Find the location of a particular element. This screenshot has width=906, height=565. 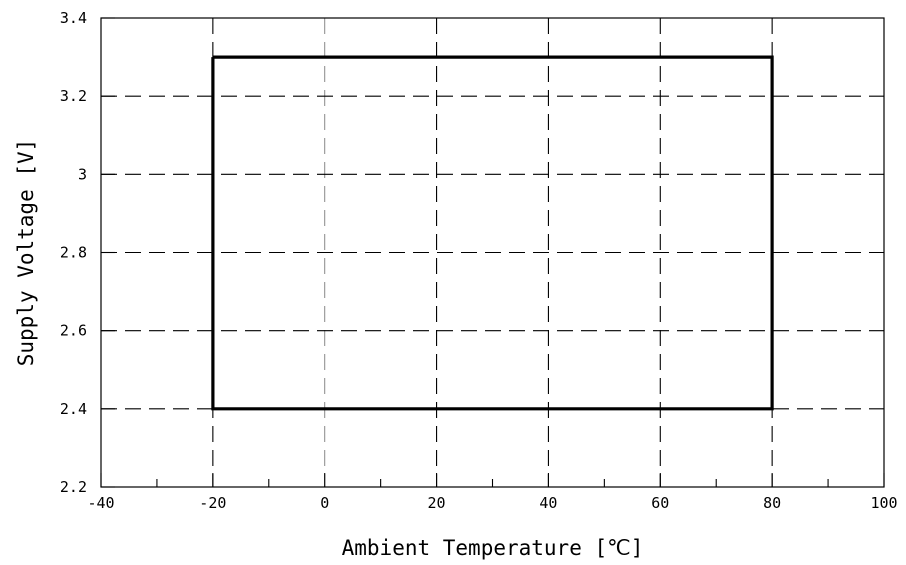

y-axis-tick-labels: 2.2 2.4 2.6 2.8 3 3.2 3.4 is located at coordinates (73, 252).